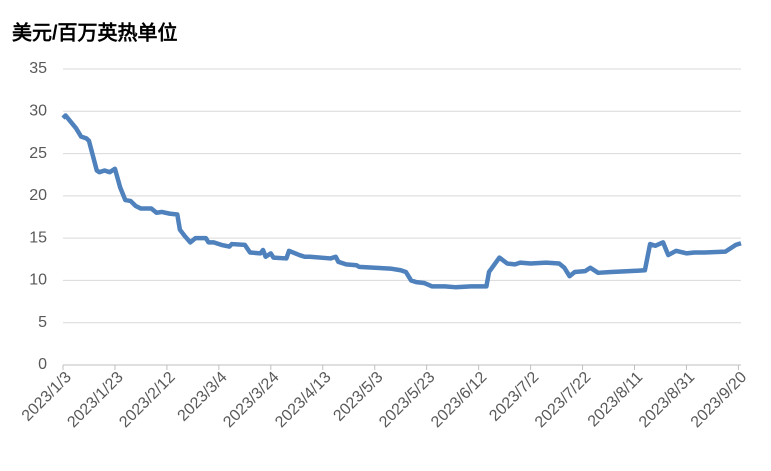 This screenshot has height=471, width=771. I want to click on x-tick-label: 2023/6/12, so click(459, 400).